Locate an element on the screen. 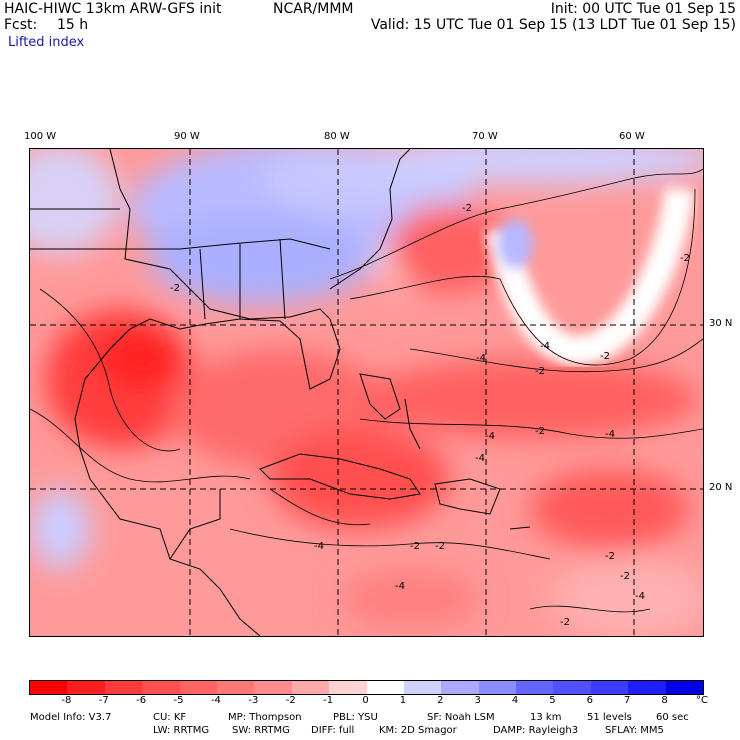  colorbar-tick-label: -1 is located at coordinates (328, 700).